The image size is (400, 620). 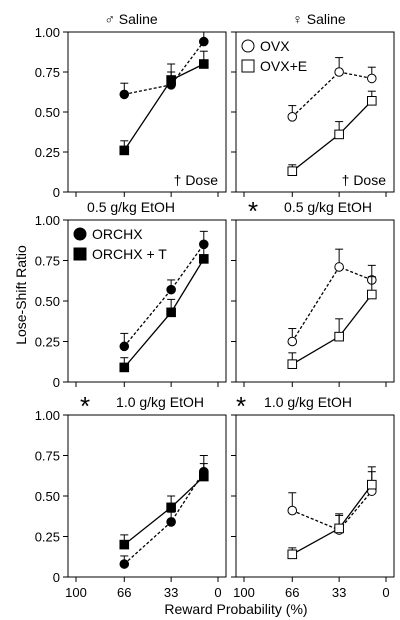 I want to click on y-axis-label: Lose-Shift Ratio, so click(x=21, y=295).